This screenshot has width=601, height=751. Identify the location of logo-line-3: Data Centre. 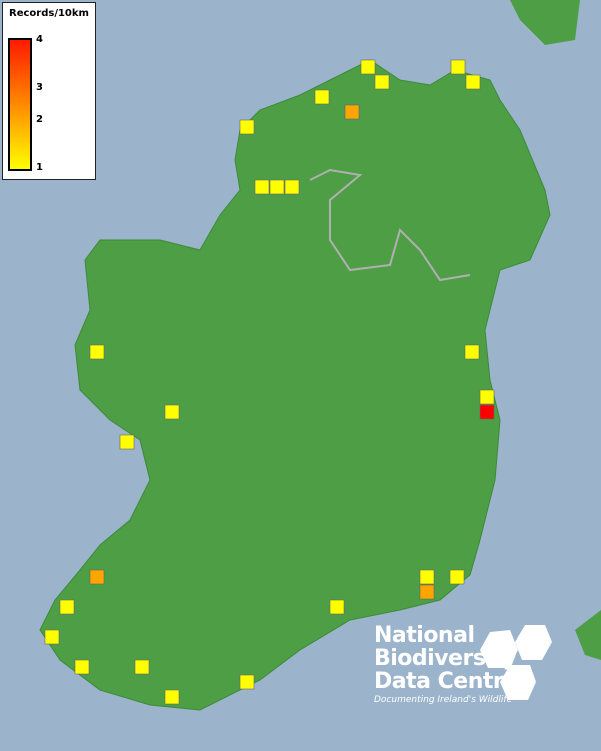
(446, 681).